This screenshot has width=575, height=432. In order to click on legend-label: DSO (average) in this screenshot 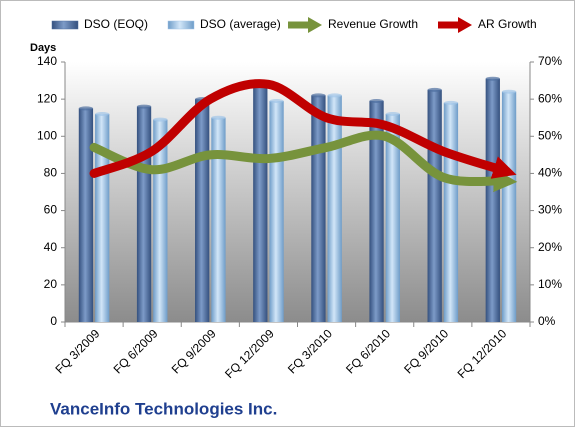, I will do `click(240, 24)`.